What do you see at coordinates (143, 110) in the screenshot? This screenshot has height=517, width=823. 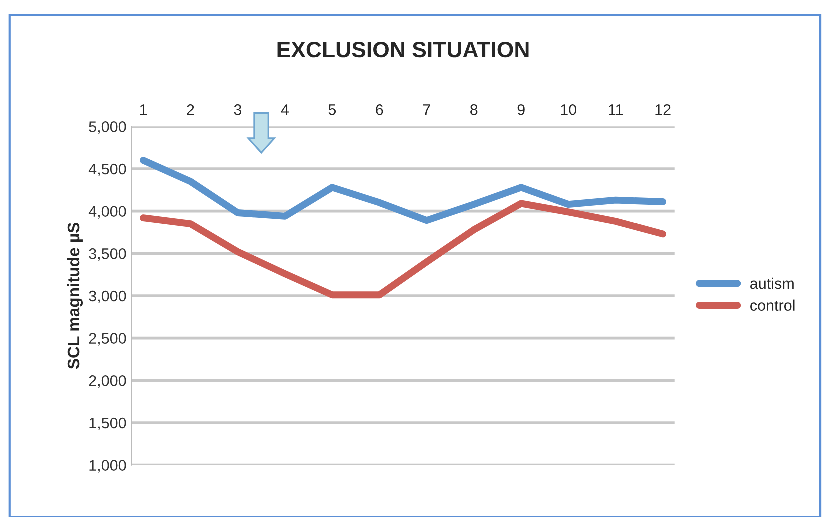 I see `x-tick-label: 1` at bounding box center [143, 110].